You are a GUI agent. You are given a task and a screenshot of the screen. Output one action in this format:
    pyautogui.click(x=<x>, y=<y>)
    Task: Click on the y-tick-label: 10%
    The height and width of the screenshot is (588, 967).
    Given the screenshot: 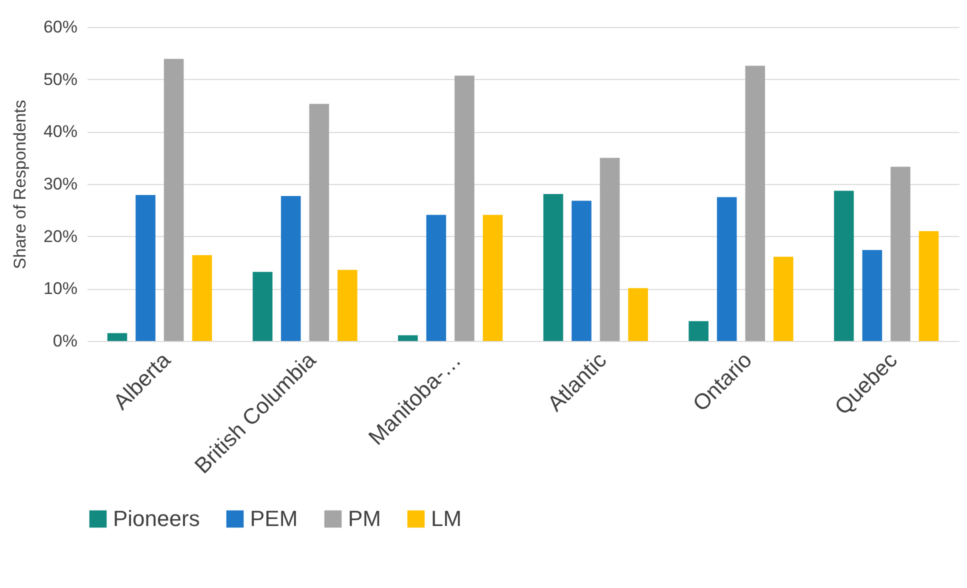 What is the action you would take?
    pyautogui.click(x=60, y=288)
    